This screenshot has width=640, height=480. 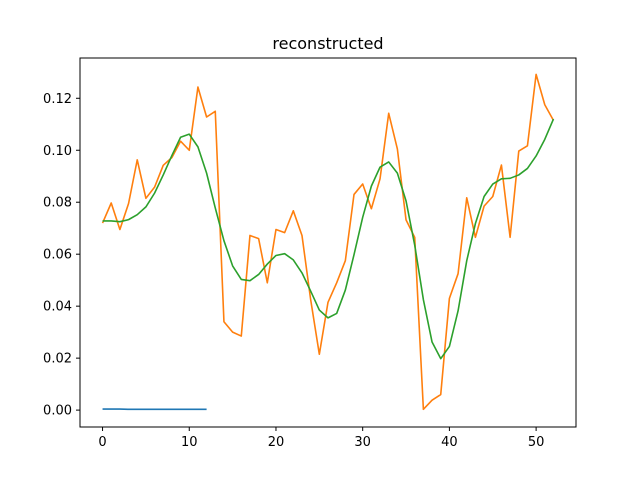 What do you see at coordinates (102, 442) in the screenshot?
I see `x-tick-label: 0` at bounding box center [102, 442].